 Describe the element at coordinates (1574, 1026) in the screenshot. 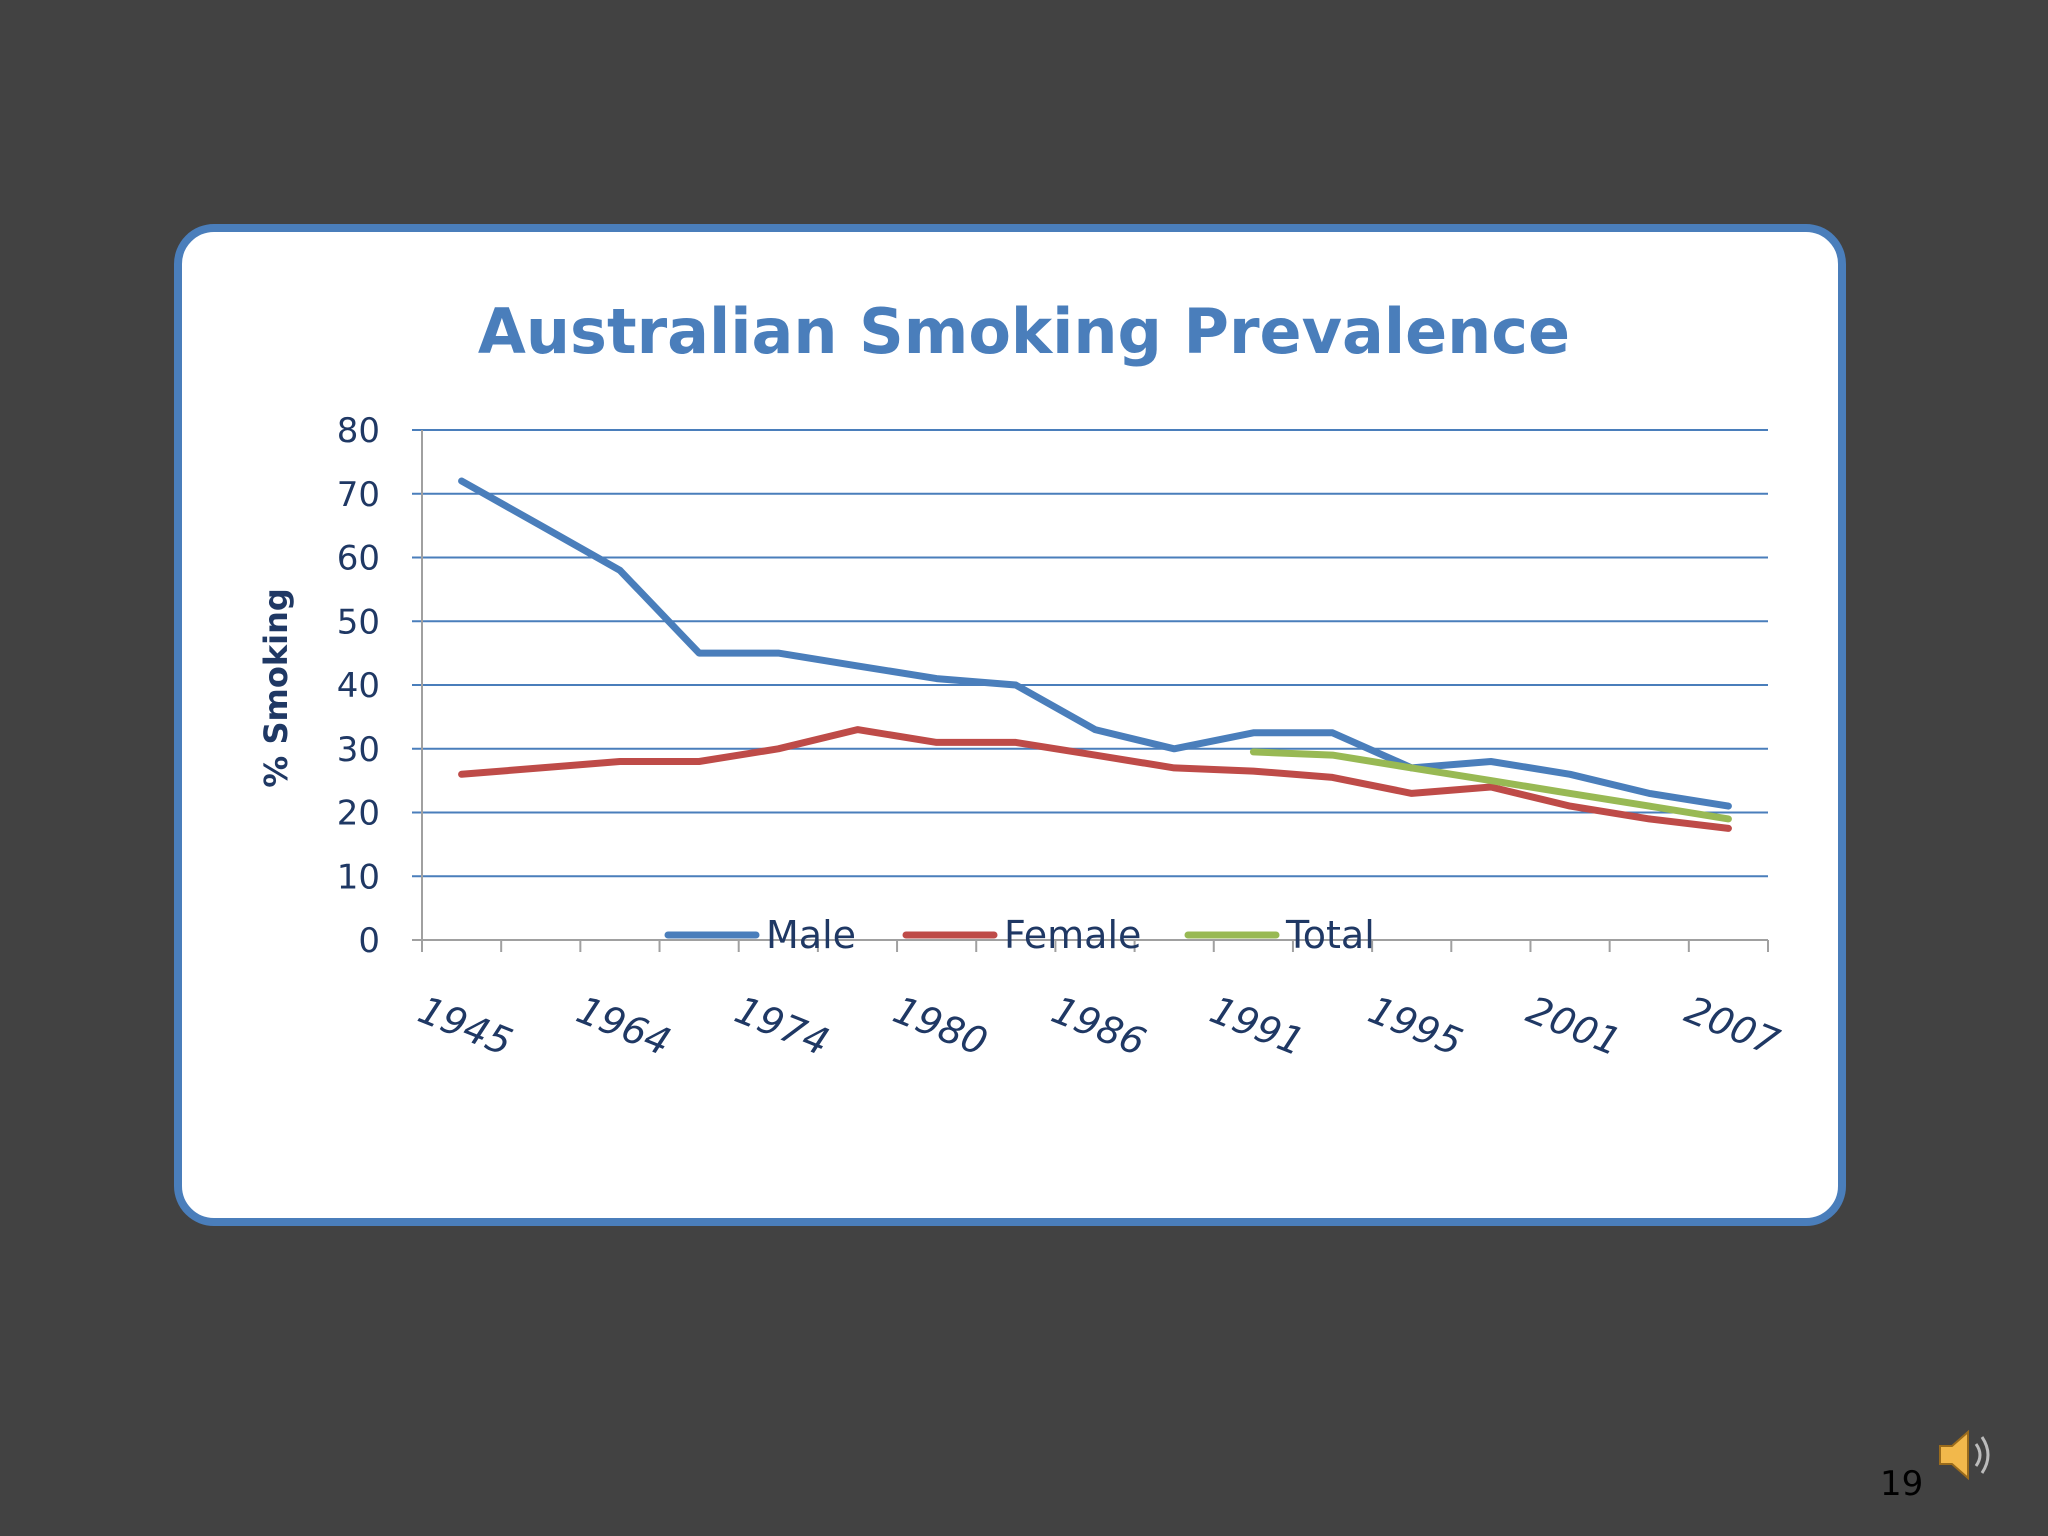

I see `x-tick-label: 2001` at that location.